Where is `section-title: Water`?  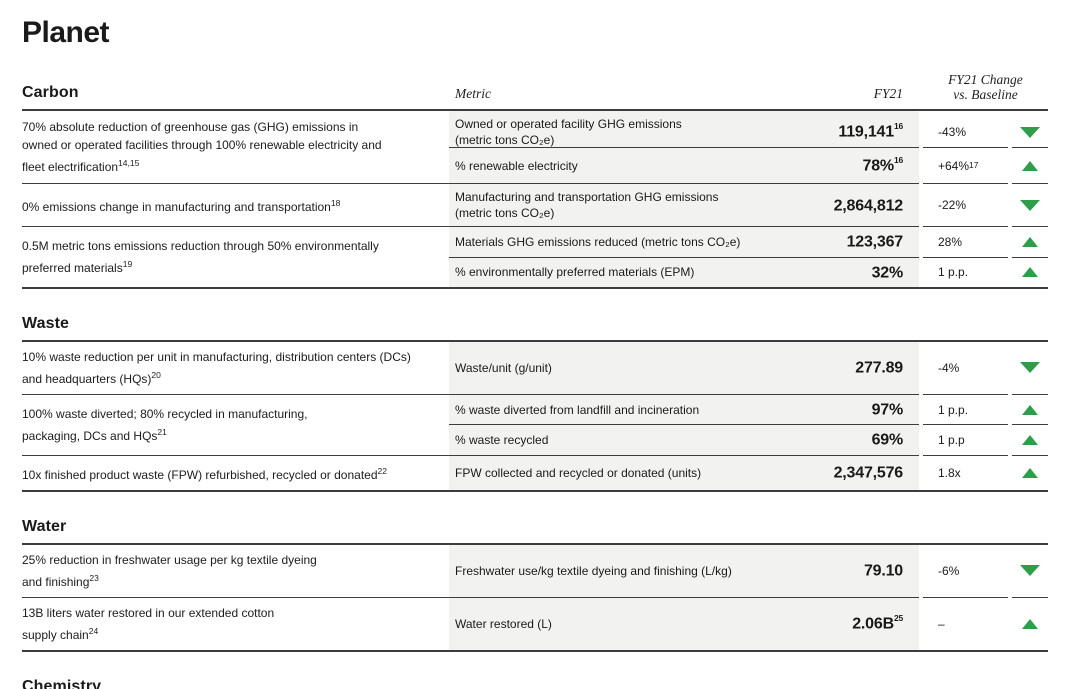 section-title: Water is located at coordinates (44, 526).